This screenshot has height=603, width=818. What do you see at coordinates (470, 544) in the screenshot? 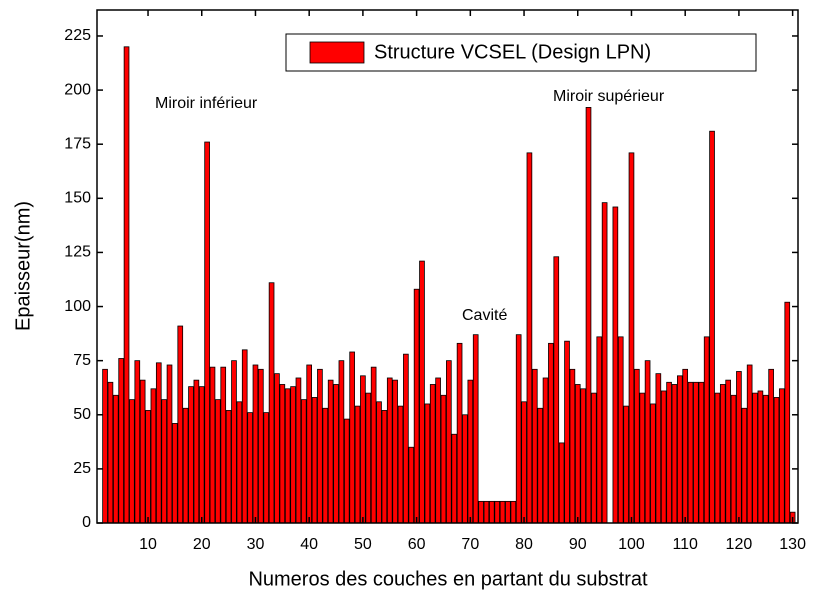
I see `x-tick-label: 70` at bounding box center [470, 544].